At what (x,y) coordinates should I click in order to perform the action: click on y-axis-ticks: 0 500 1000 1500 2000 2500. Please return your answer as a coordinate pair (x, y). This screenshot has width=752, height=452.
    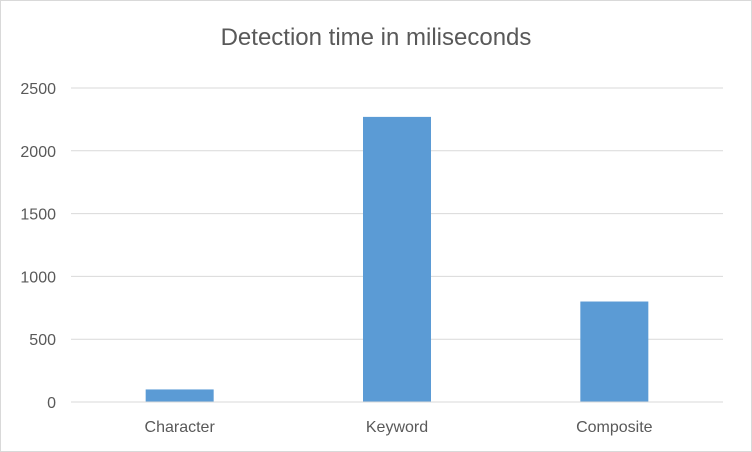
    Looking at the image, I should click on (38, 246).